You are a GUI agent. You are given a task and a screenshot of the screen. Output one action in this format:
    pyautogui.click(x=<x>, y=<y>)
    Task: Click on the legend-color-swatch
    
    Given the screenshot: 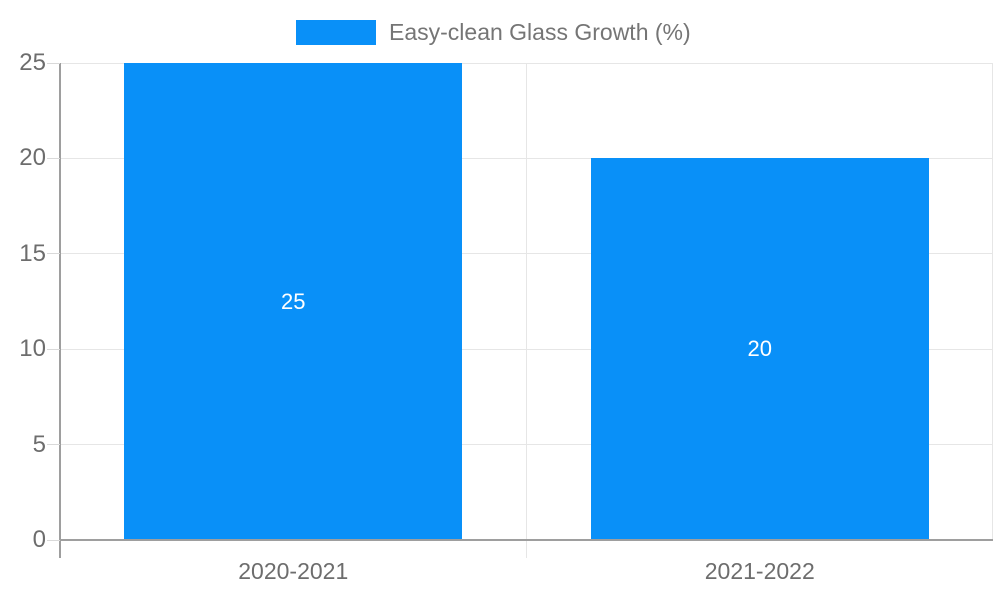 What is the action you would take?
    pyautogui.click(x=336, y=32)
    